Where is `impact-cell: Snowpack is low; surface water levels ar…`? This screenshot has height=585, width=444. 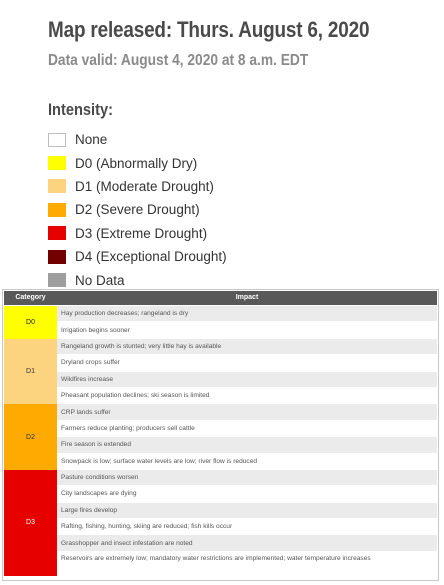
impact-cell: Snowpack is low; surface water levels ar… is located at coordinates (247, 461).